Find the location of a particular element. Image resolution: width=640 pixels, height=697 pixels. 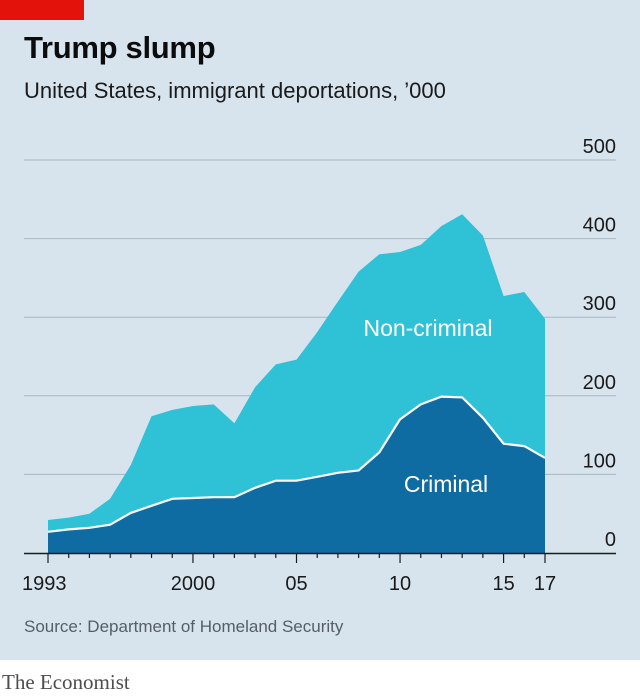

x-tick-label: 17 is located at coordinates (545, 584).